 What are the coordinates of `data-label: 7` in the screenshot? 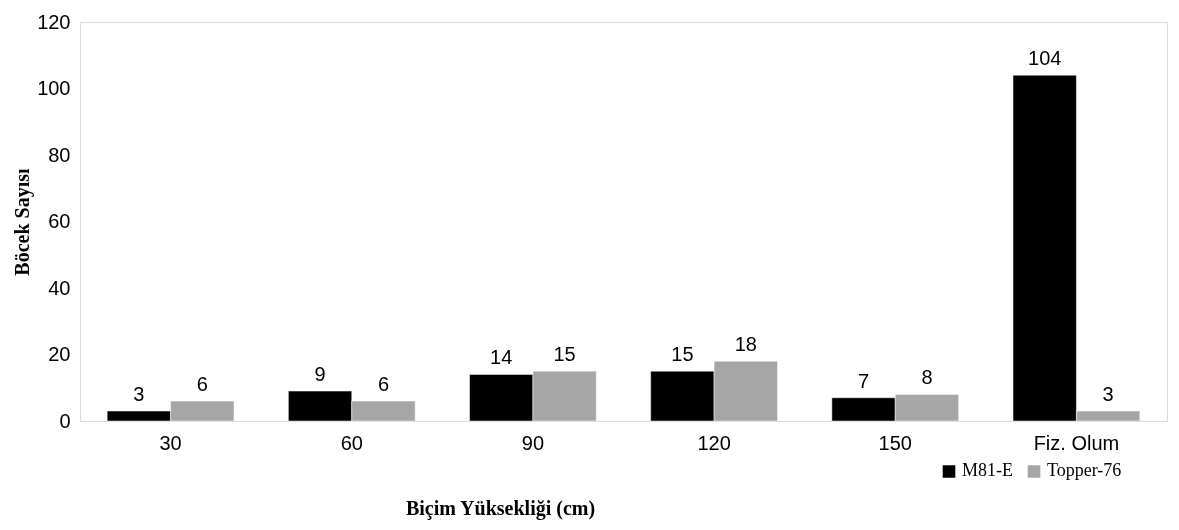 It's located at (863, 380).